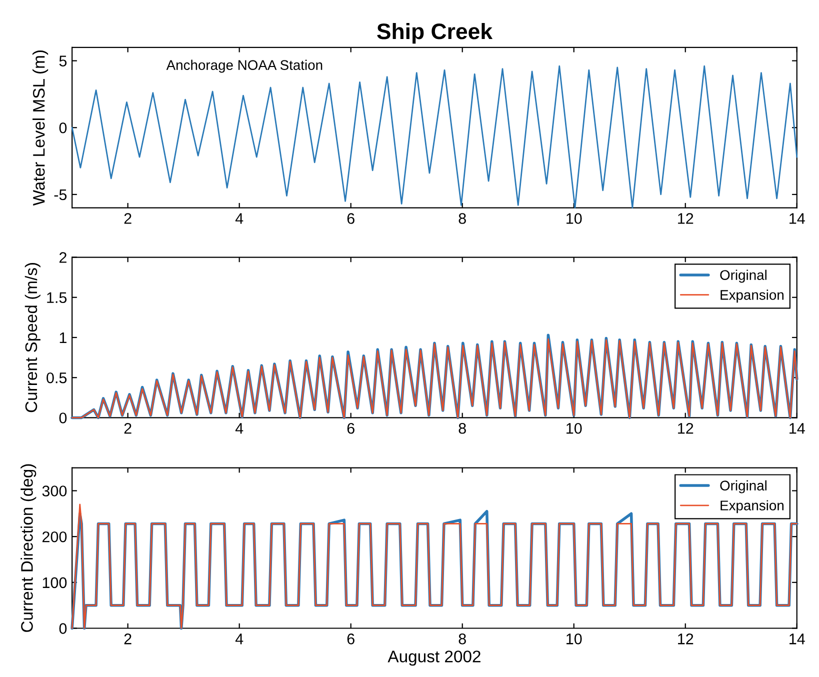  I want to click on y-tick-label: -5, so click(60, 194).